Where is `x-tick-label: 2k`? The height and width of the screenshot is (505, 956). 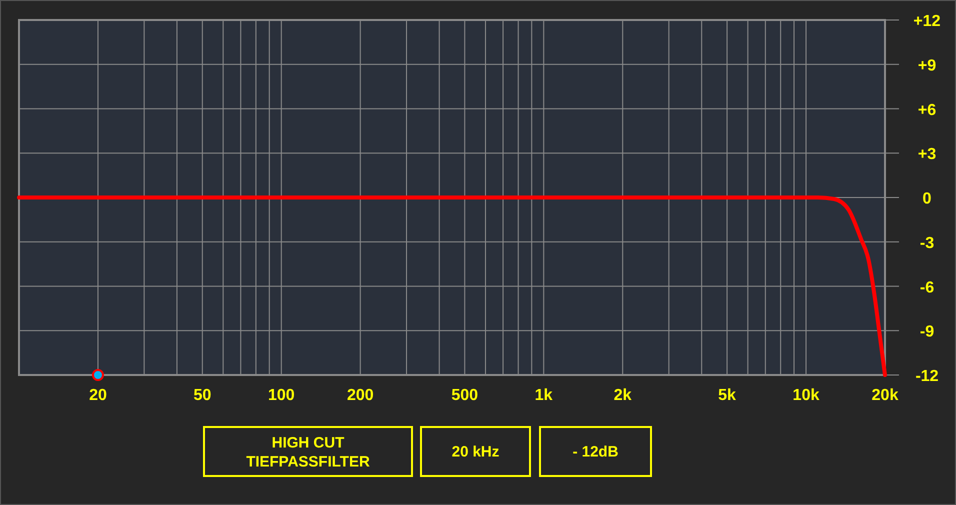
x-tick-label: 2k is located at coordinates (623, 395).